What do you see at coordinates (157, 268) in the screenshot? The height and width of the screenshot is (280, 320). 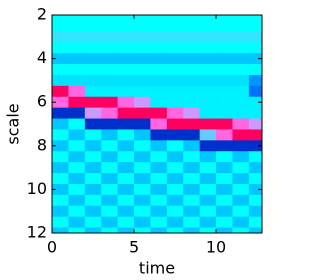 I see `x-axis-label: time` at bounding box center [157, 268].